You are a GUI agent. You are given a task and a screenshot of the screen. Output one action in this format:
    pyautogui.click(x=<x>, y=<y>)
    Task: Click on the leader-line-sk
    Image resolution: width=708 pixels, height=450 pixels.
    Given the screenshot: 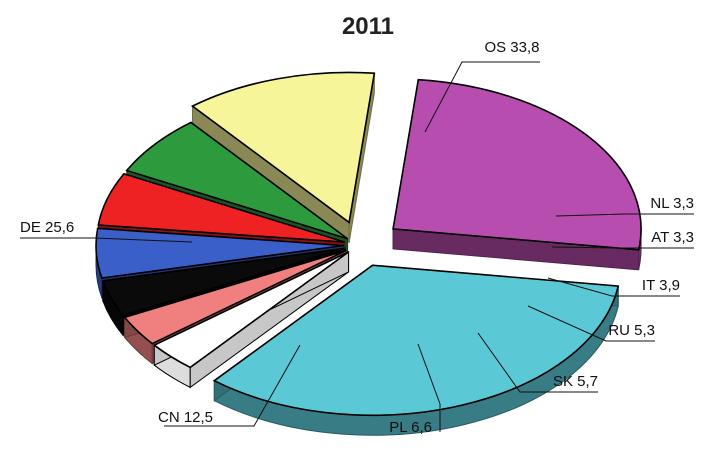 What is the action you would take?
    pyautogui.click(x=537, y=362)
    